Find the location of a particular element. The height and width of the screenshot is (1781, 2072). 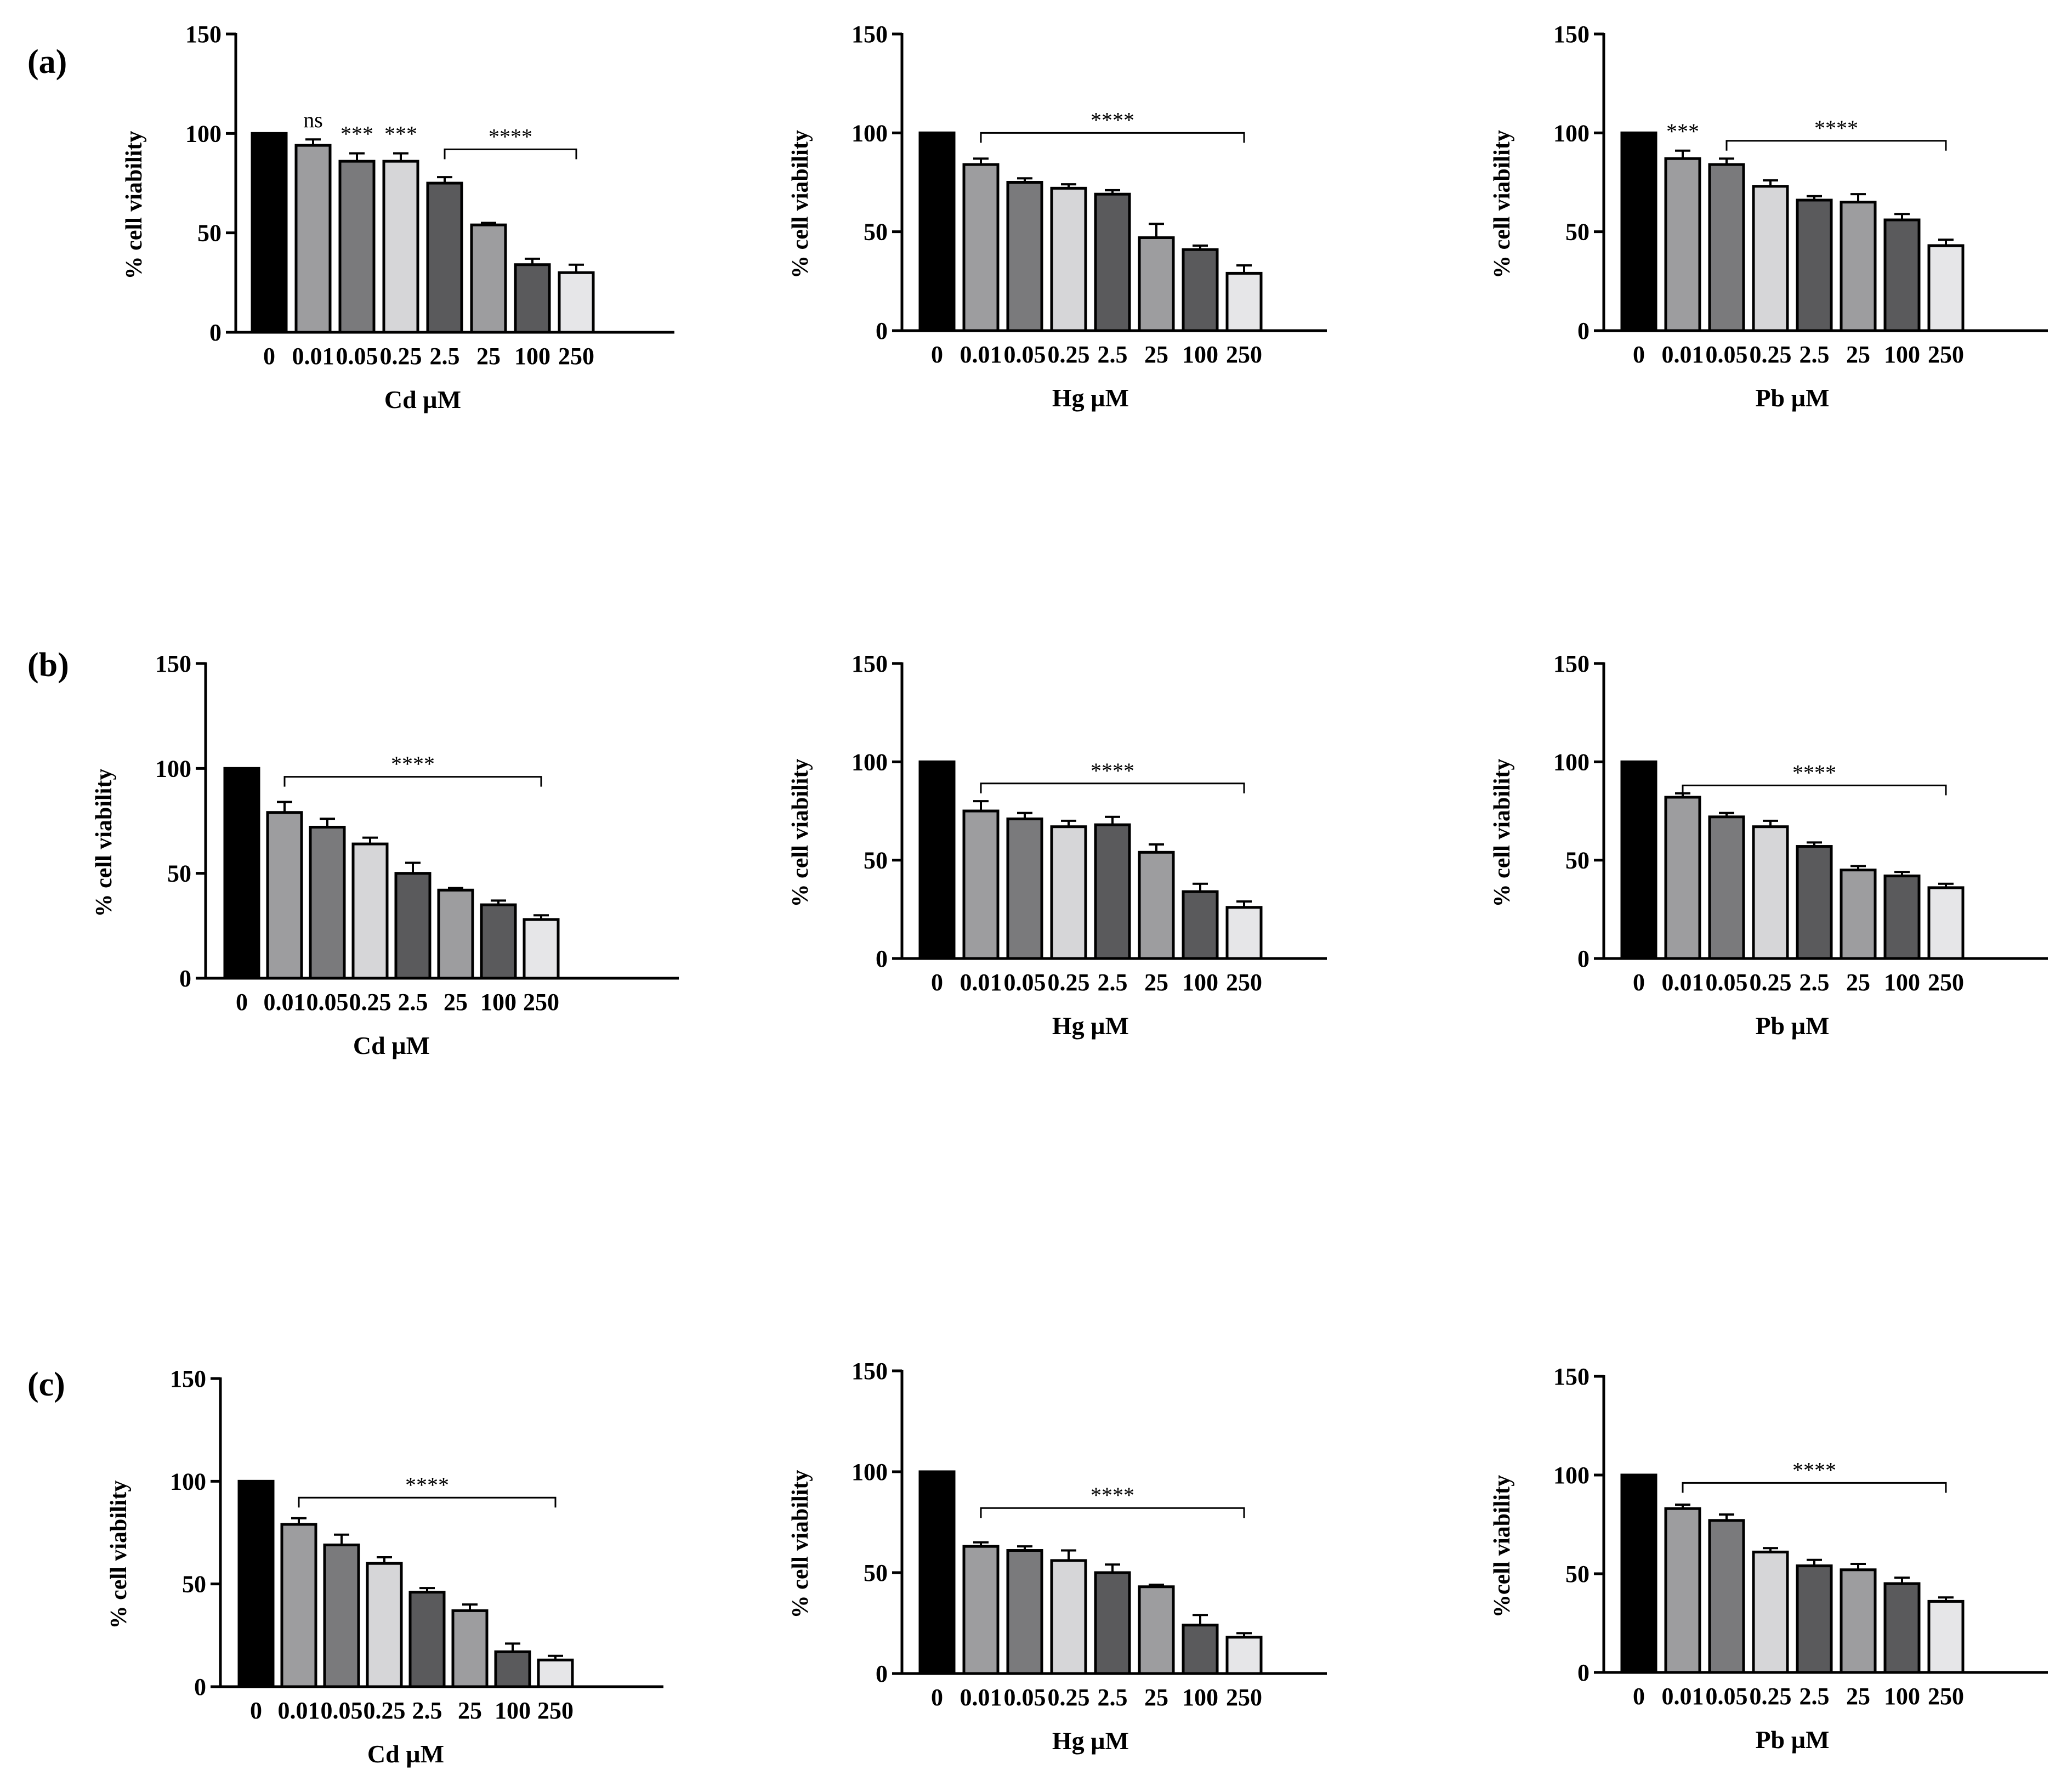

significance-label: *** is located at coordinates (1682, 131).